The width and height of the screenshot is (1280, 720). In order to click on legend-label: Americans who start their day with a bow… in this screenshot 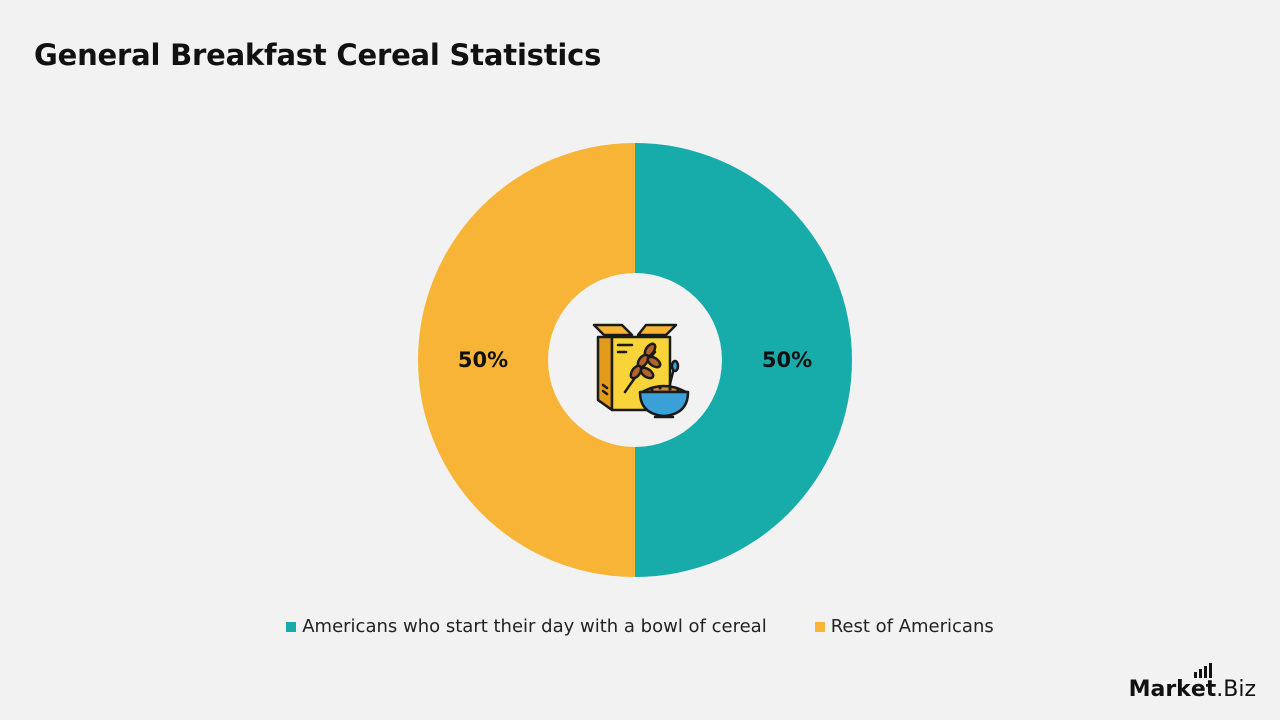, I will do `click(534, 626)`.